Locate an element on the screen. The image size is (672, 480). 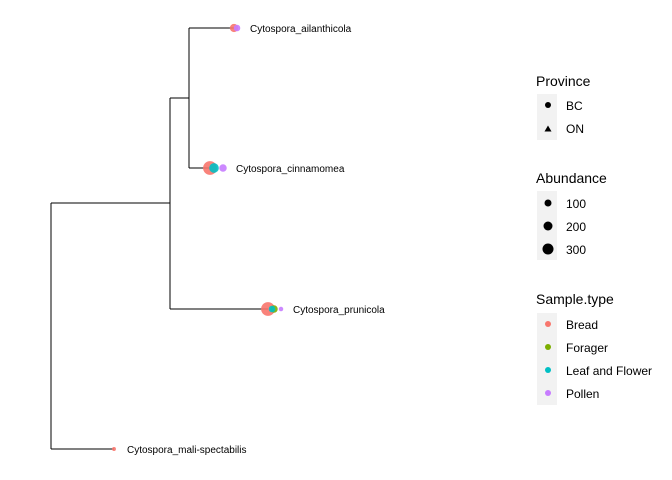
legend-province-on-swatch is located at coordinates (548, 128).